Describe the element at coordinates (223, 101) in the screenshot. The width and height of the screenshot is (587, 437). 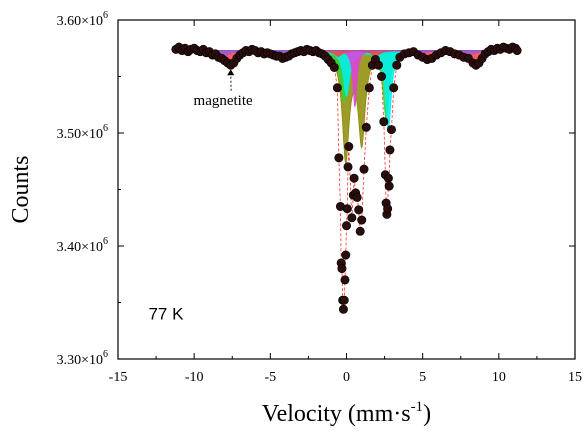
I see `annotation-magnetite: magnetite` at that location.